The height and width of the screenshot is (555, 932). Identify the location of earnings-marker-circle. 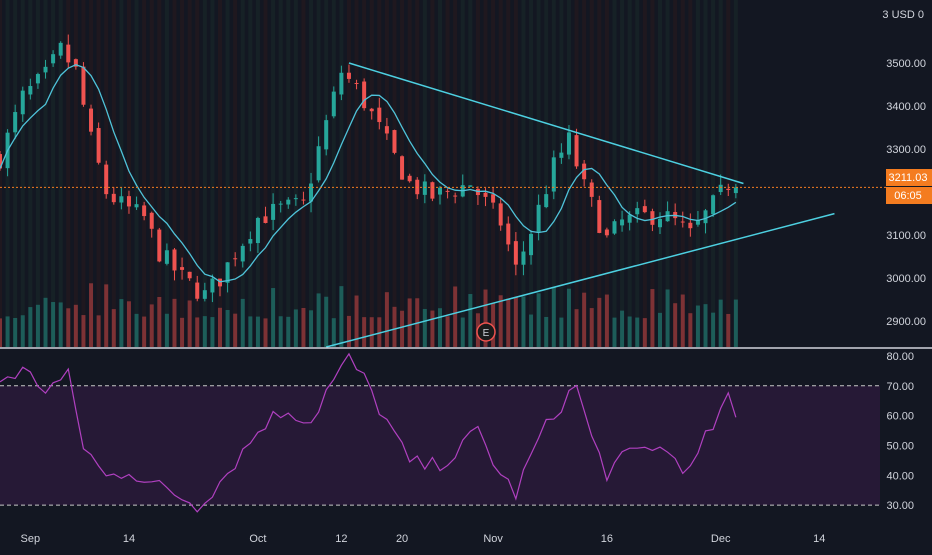
(486, 332).